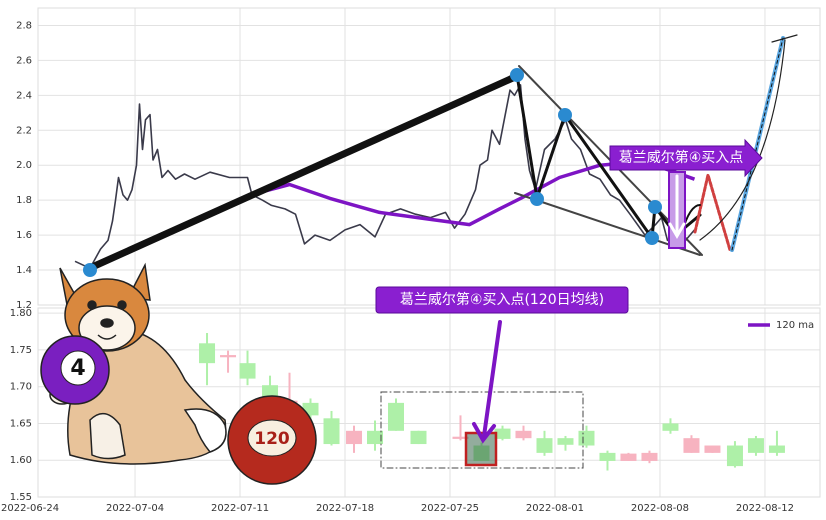  I want to click on x-tick-label: 2022-08-01, so click(555, 508).